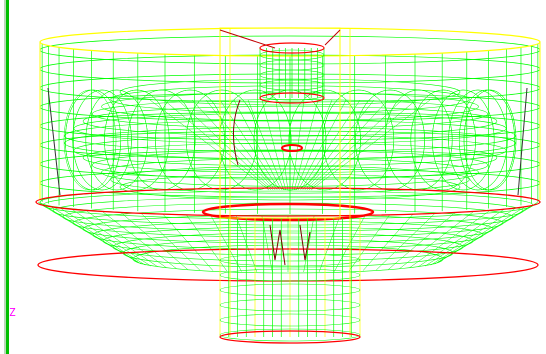 The height and width of the screenshot is (354, 546). Describe the element at coordinates (7, 177) in the screenshot. I see `viewport-border` at that location.